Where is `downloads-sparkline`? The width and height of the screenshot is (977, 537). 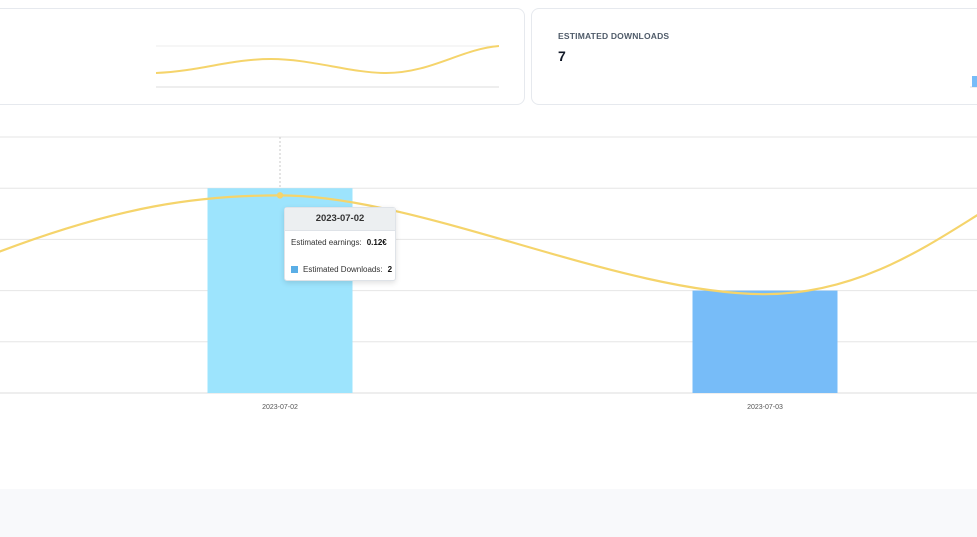
downloads-sparkline is located at coordinates (973, 82).